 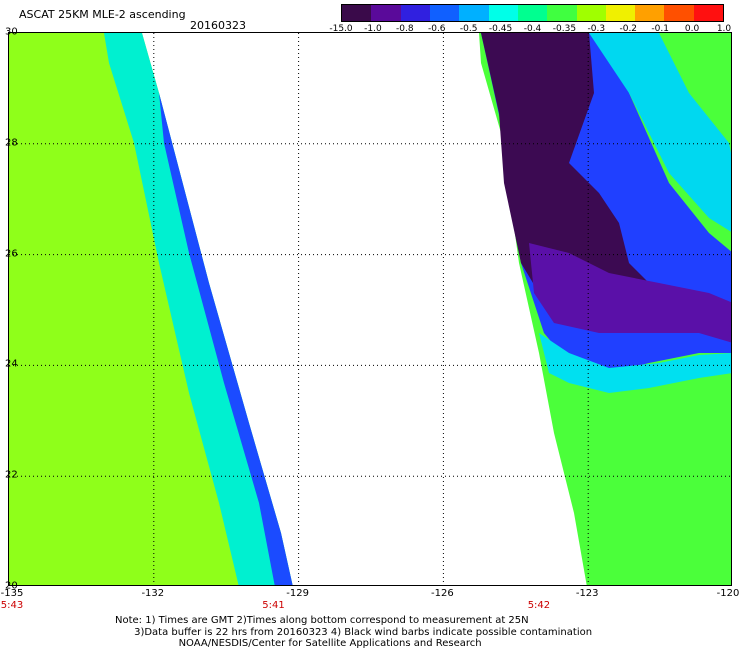 I want to click on longitude-label: -120, so click(x=728, y=593).